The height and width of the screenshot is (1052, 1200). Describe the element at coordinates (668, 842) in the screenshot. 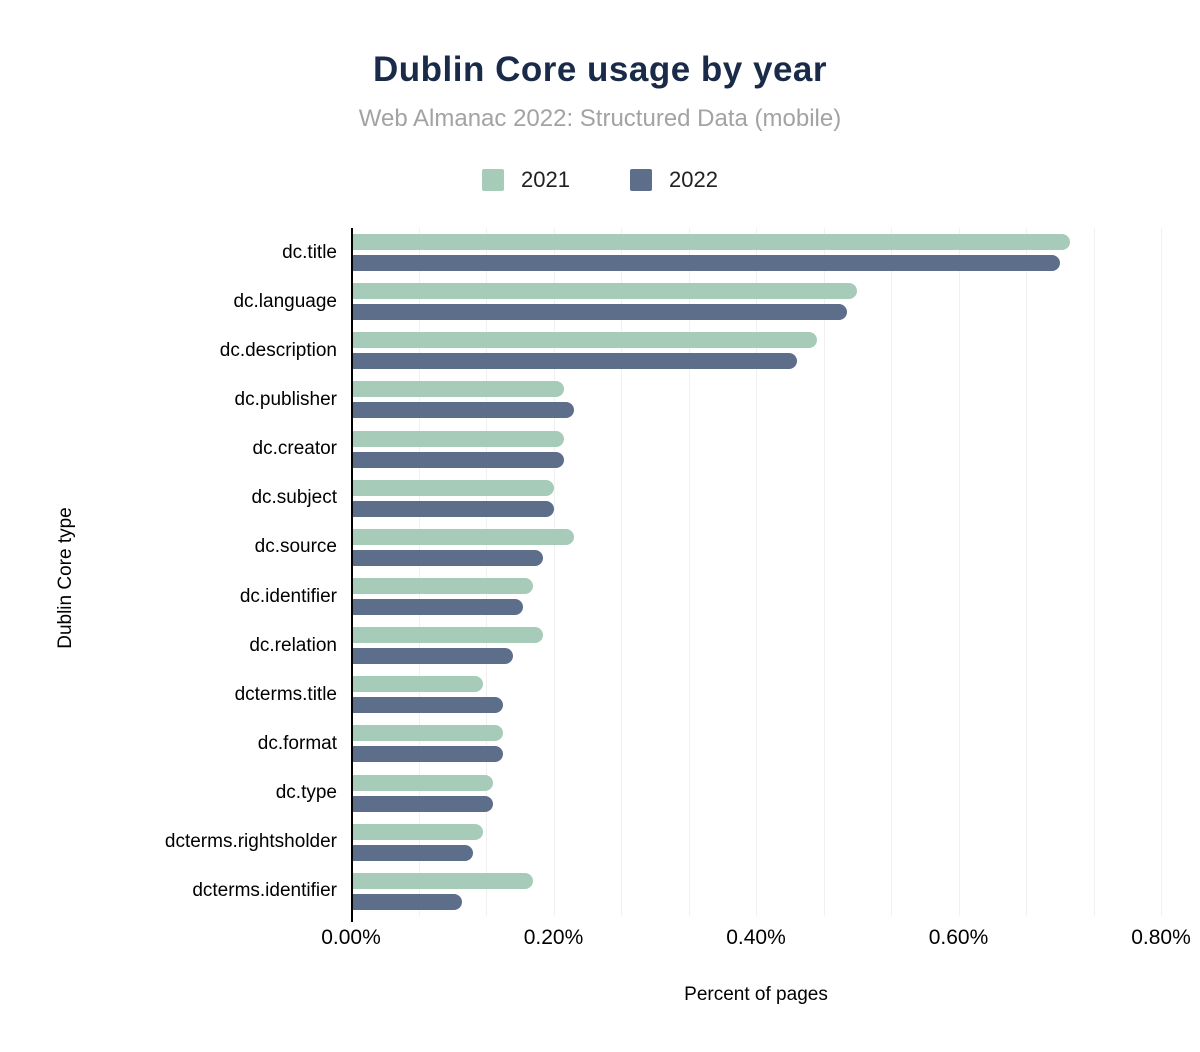

I see `bar-row: dcterms.rightsholder` at that location.